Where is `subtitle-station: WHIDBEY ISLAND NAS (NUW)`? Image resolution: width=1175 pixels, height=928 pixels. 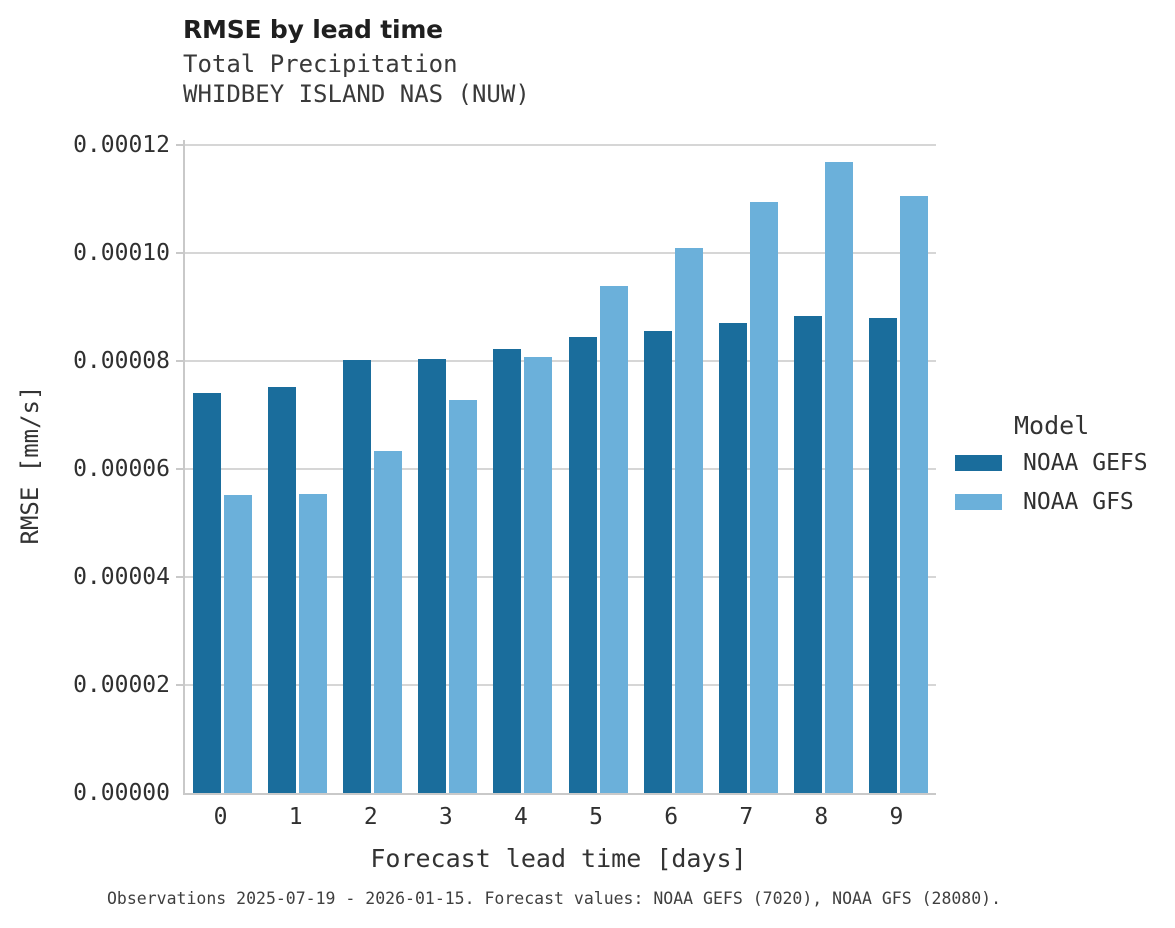
subtitle-station: WHIDBEY ISLAND NAS (NUW) is located at coordinates (356, 93).